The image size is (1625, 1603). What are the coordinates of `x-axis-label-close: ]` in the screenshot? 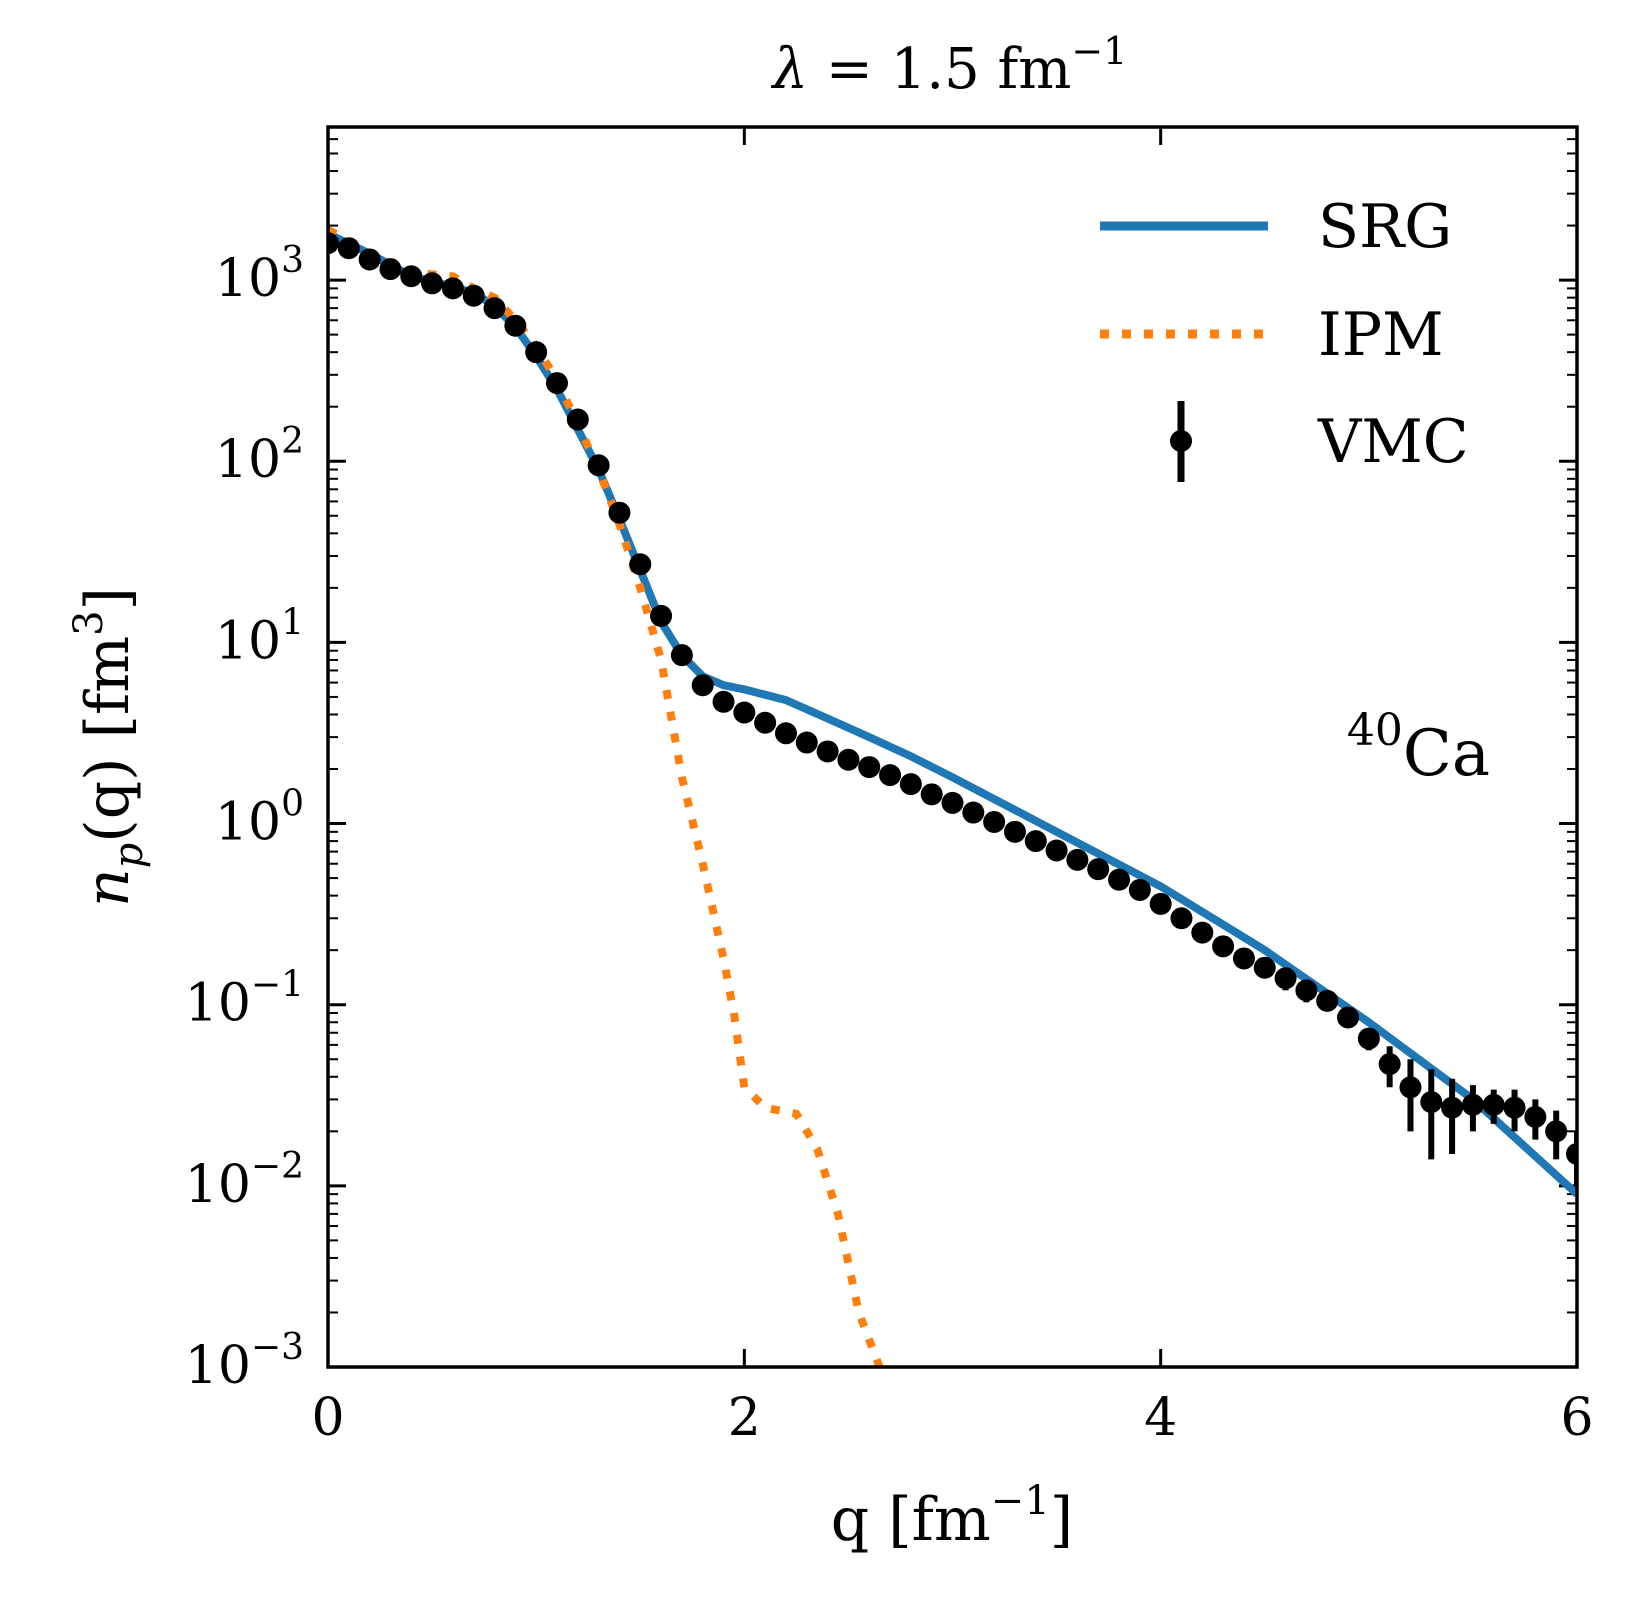 It's located at (1061, 1520).